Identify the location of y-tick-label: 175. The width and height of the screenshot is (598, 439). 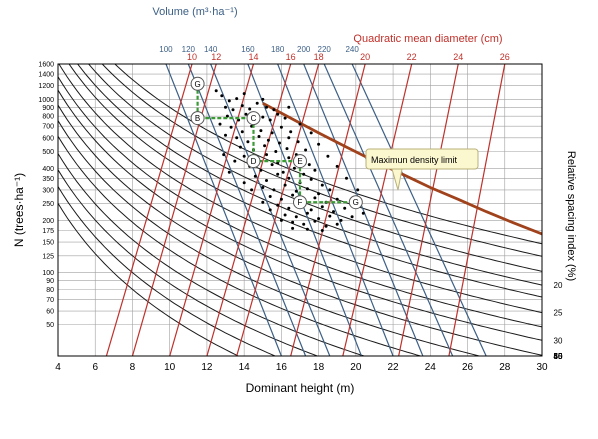
(48, 231).